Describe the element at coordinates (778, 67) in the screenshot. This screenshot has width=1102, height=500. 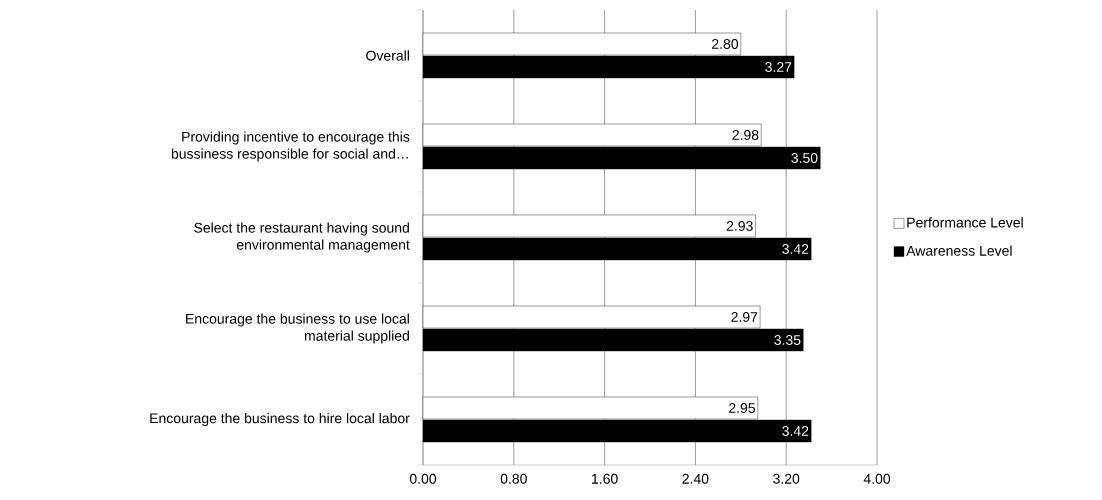
I see `data-label: 3.27` at that location.